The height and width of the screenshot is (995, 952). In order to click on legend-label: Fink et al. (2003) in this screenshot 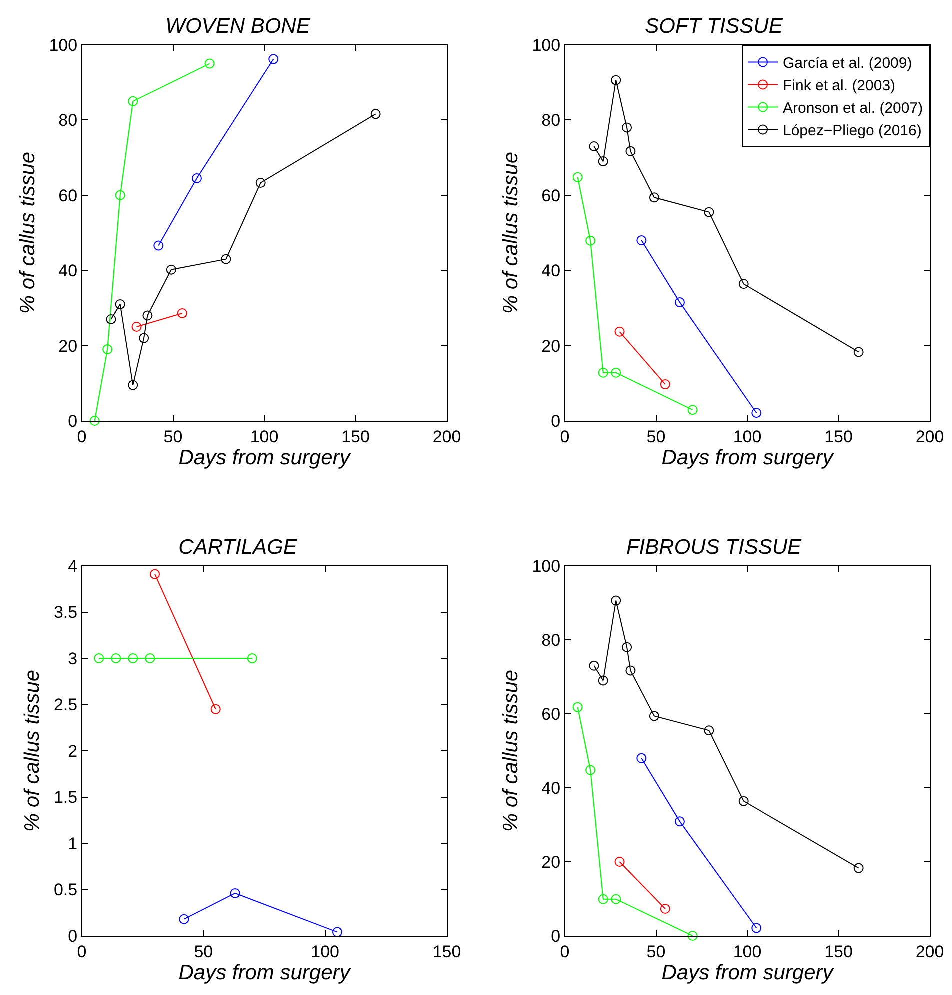, I will do `click(839, 86)`.